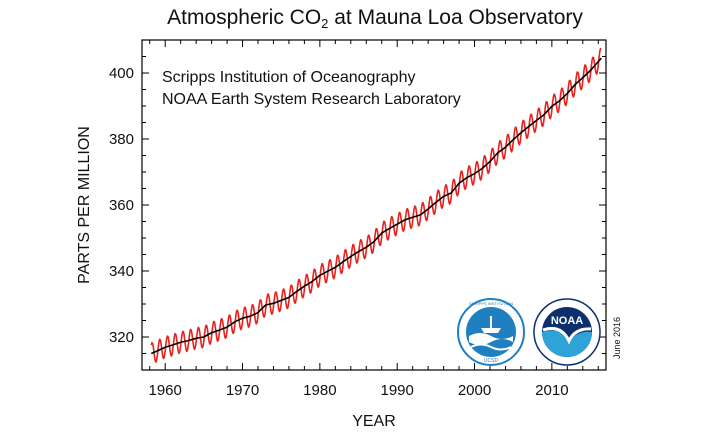  What do you see at coordinates (121, 73) in the screenshot?
I see `y-tick-label: 400` at bounding box center [121, 73].